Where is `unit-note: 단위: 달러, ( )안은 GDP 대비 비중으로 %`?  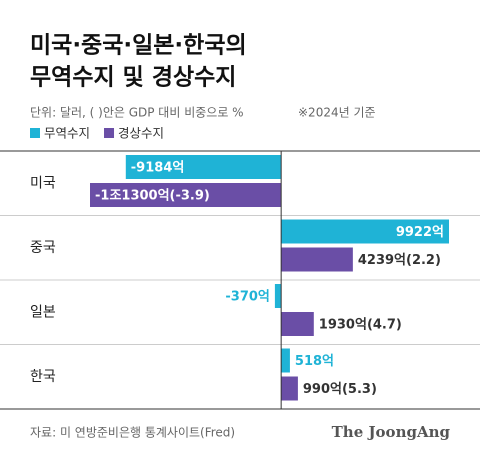
unit-note: 단위: 달러, ( )안은 GDP 대비 비중으로 % is located at coordinates (137, 113).